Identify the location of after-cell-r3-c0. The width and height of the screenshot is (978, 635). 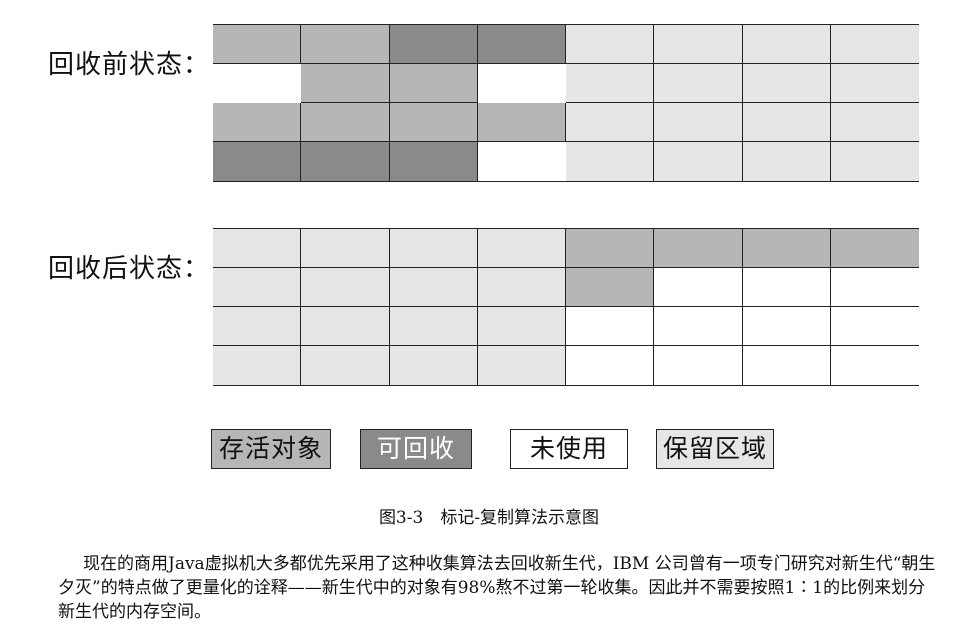
(257, 365).